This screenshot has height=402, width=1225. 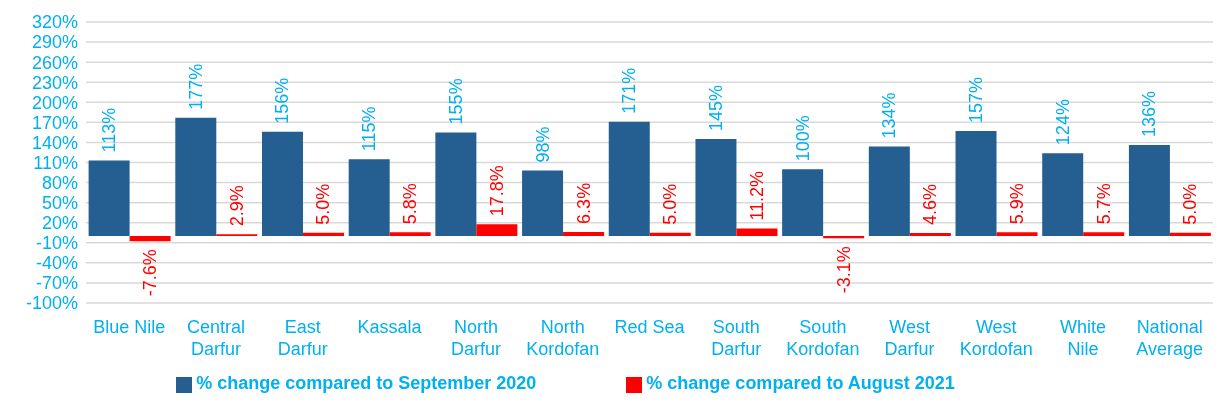 What do you see at coordinates (1103, 204) in the screenshot?
I see `data-label: 5.7%` at bounding box center [1103, 204].